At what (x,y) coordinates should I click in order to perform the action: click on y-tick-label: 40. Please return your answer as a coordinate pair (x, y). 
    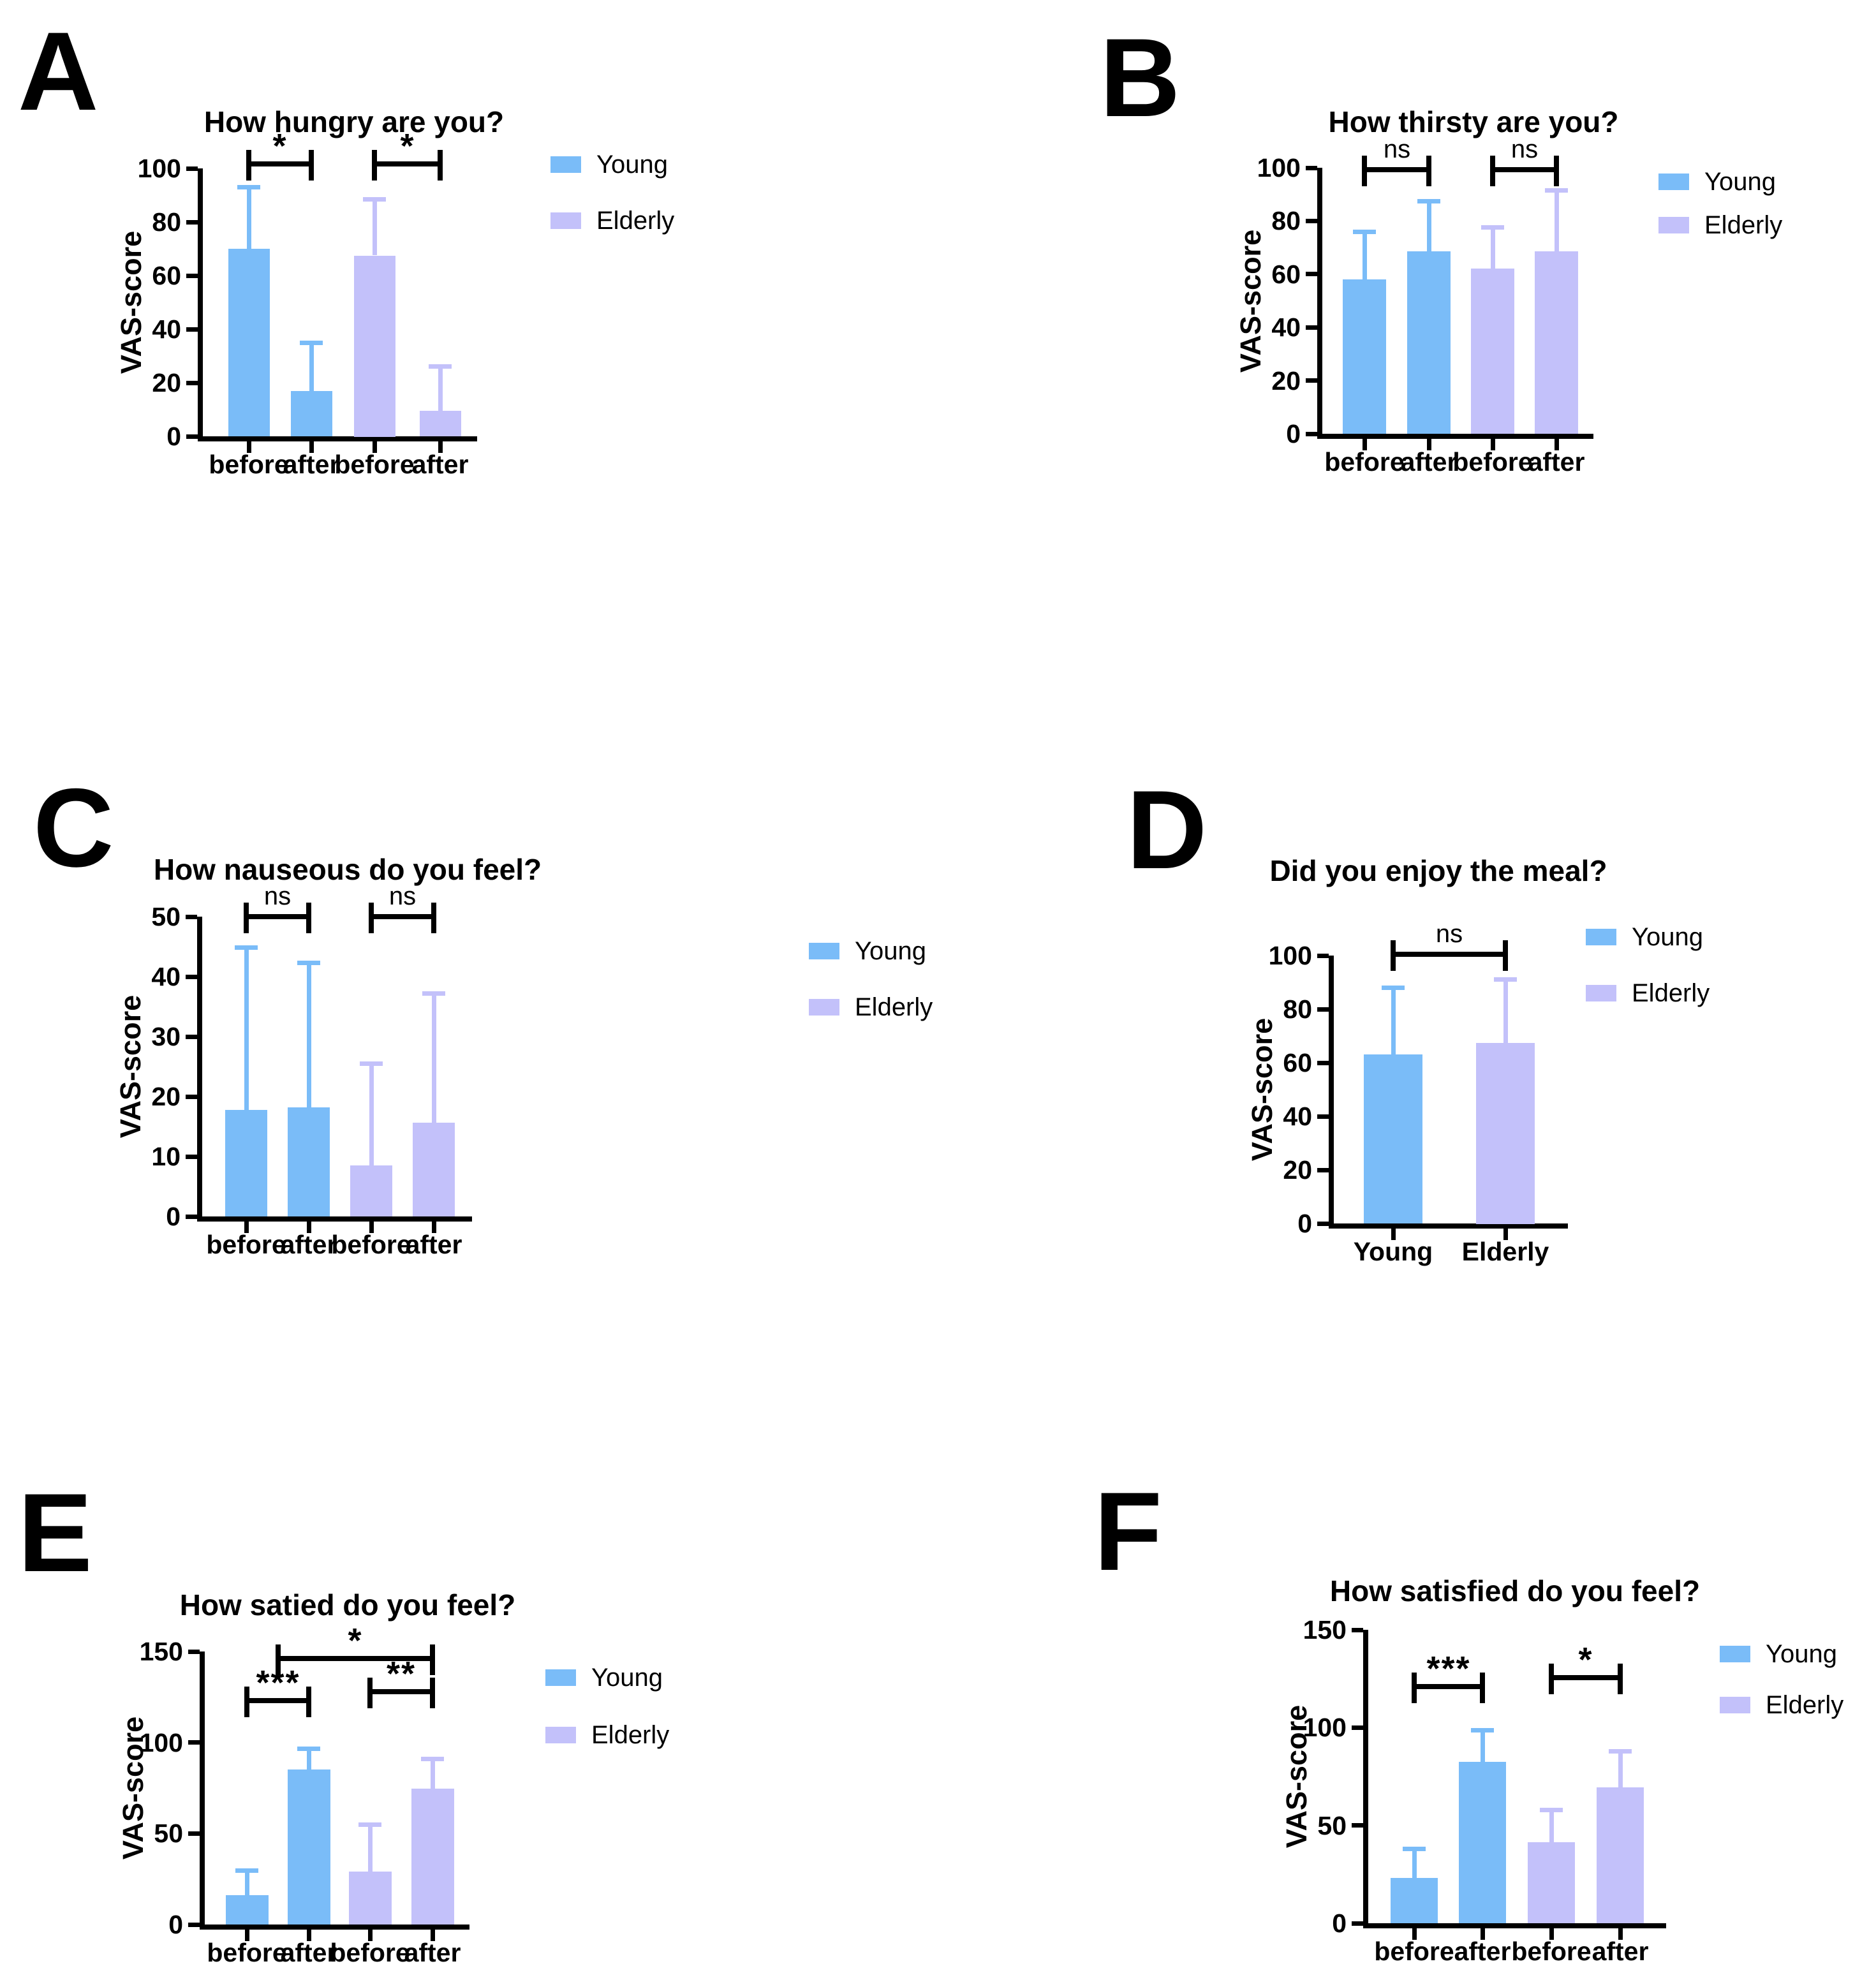
    Looking at the image, I should click on (166, 329).